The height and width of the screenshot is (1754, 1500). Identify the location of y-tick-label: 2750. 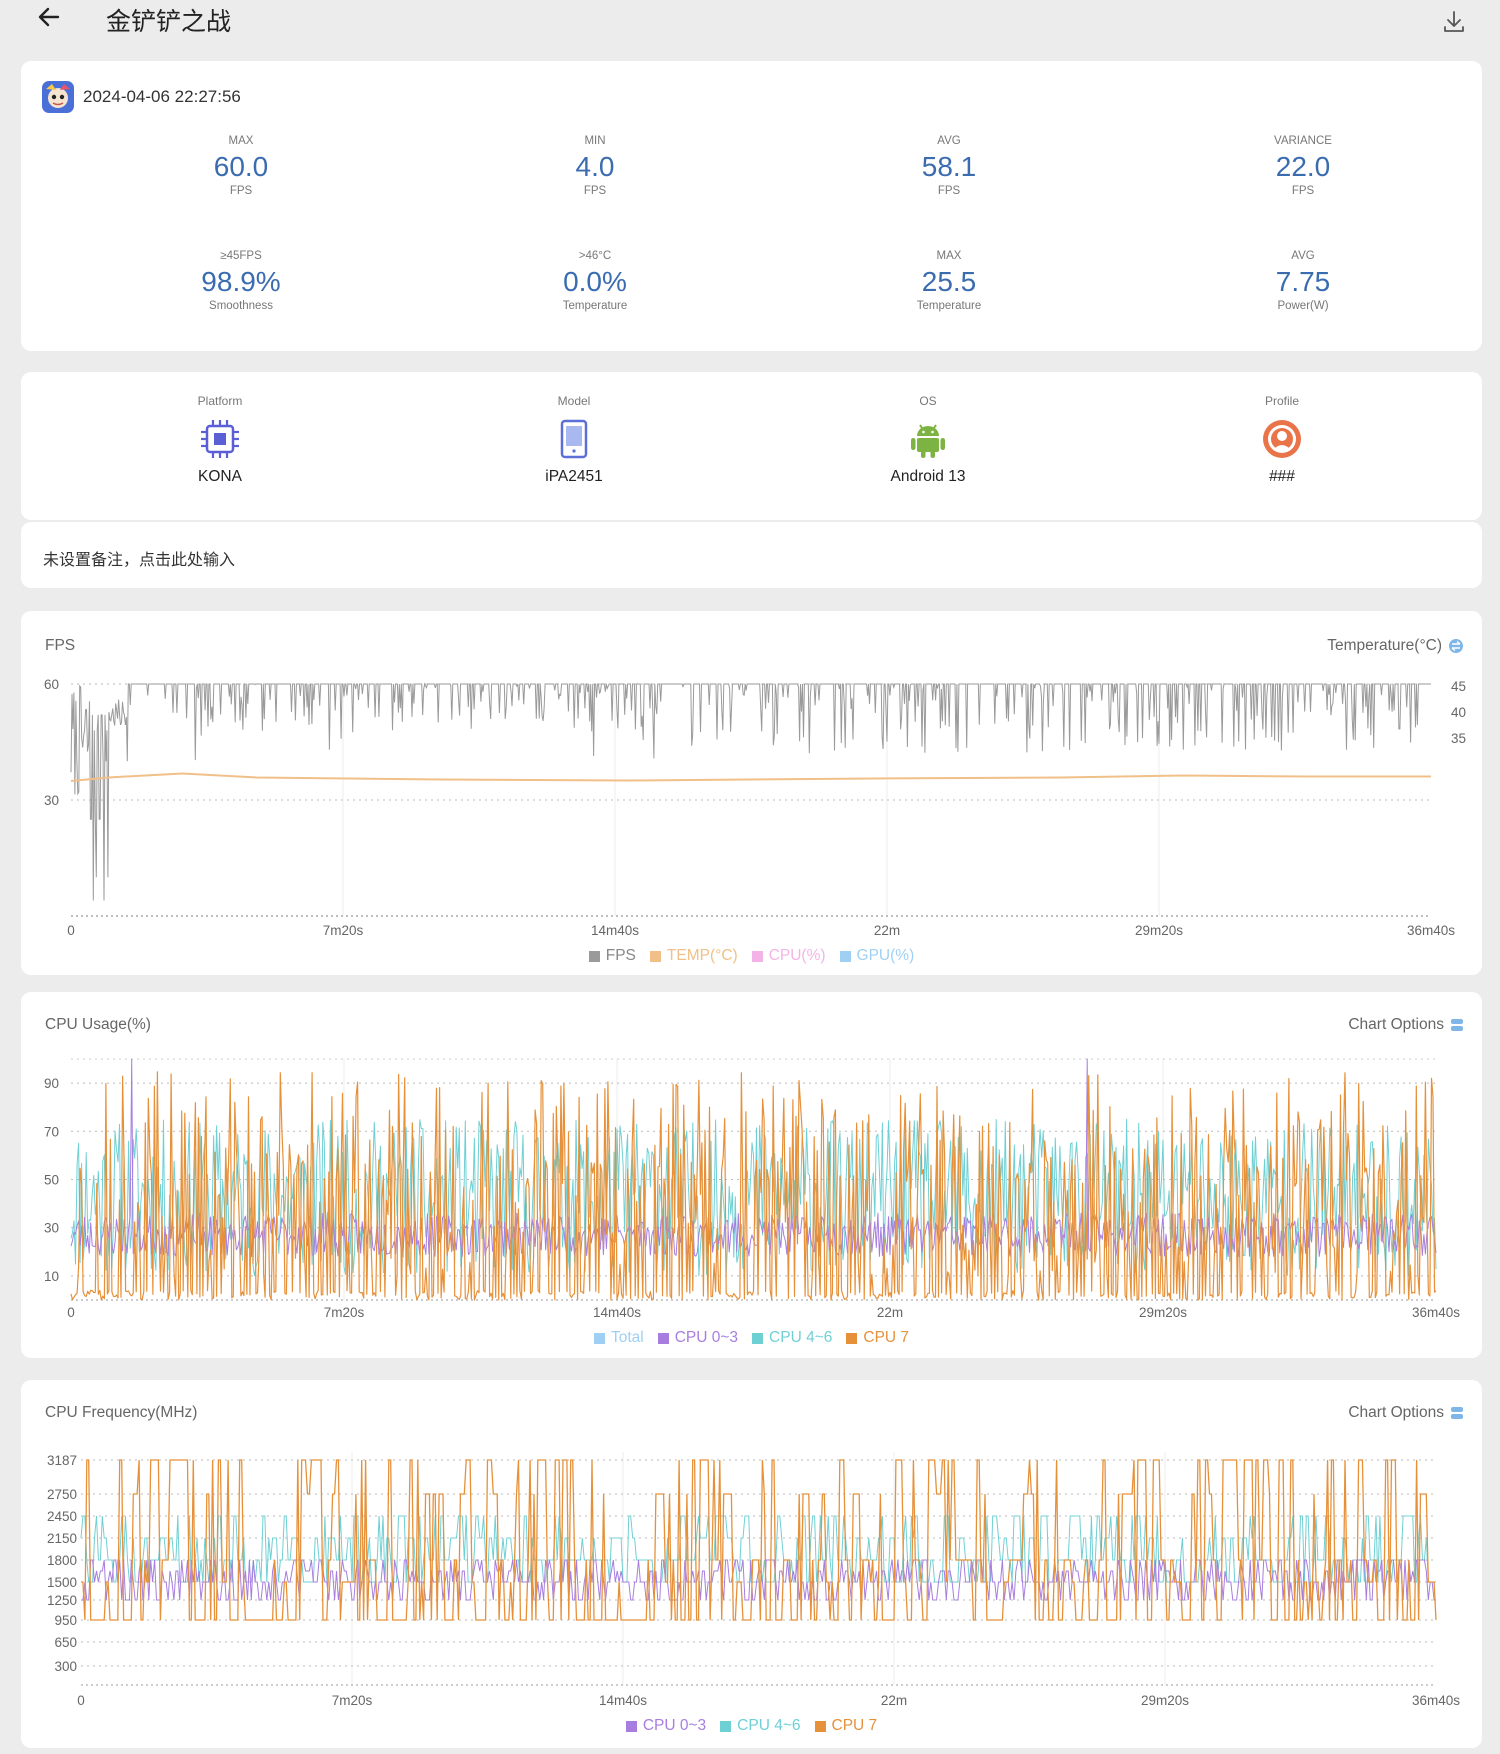
(62, 1494).